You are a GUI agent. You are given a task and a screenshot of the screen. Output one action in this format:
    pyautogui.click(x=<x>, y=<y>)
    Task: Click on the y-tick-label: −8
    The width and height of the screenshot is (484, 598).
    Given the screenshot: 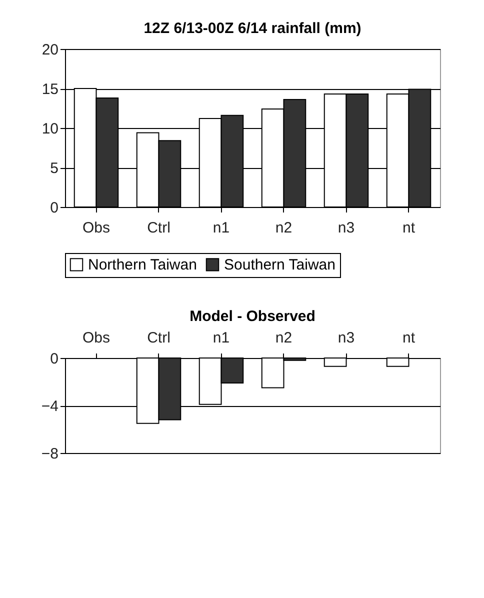 What is the action you would take?
    pyautogui.click(x=49, y=454)
    